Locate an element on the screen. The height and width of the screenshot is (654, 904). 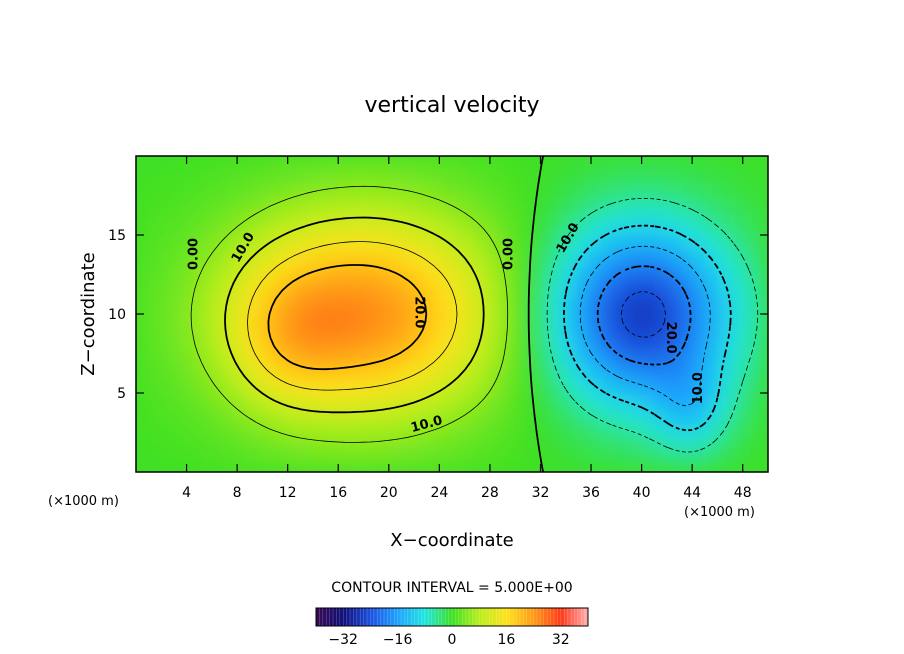
x-unit-right: (×1000 m) is located at coordinates (719, 512).